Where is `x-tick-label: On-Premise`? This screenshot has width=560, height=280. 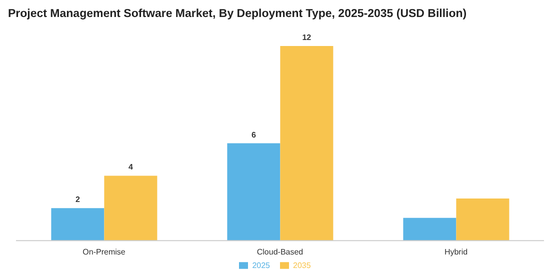 x-tick-label: On-Premise is located at coordinates (104, 251).